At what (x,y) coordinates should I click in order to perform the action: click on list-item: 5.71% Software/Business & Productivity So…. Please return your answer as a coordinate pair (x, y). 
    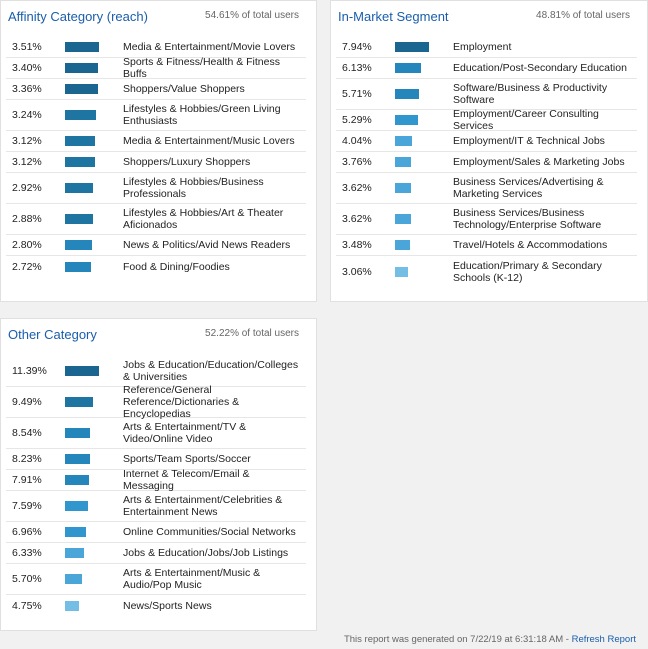
    Looking at the image, I should click on (486, 94).